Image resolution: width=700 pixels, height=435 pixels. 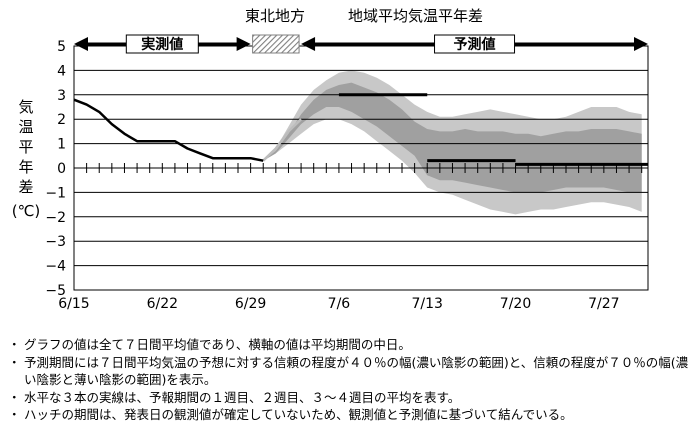 What do you see at coordinates (61, 96) in the screenshot?
I see `y-tick-label: 3` at bounding box center [61, 96].